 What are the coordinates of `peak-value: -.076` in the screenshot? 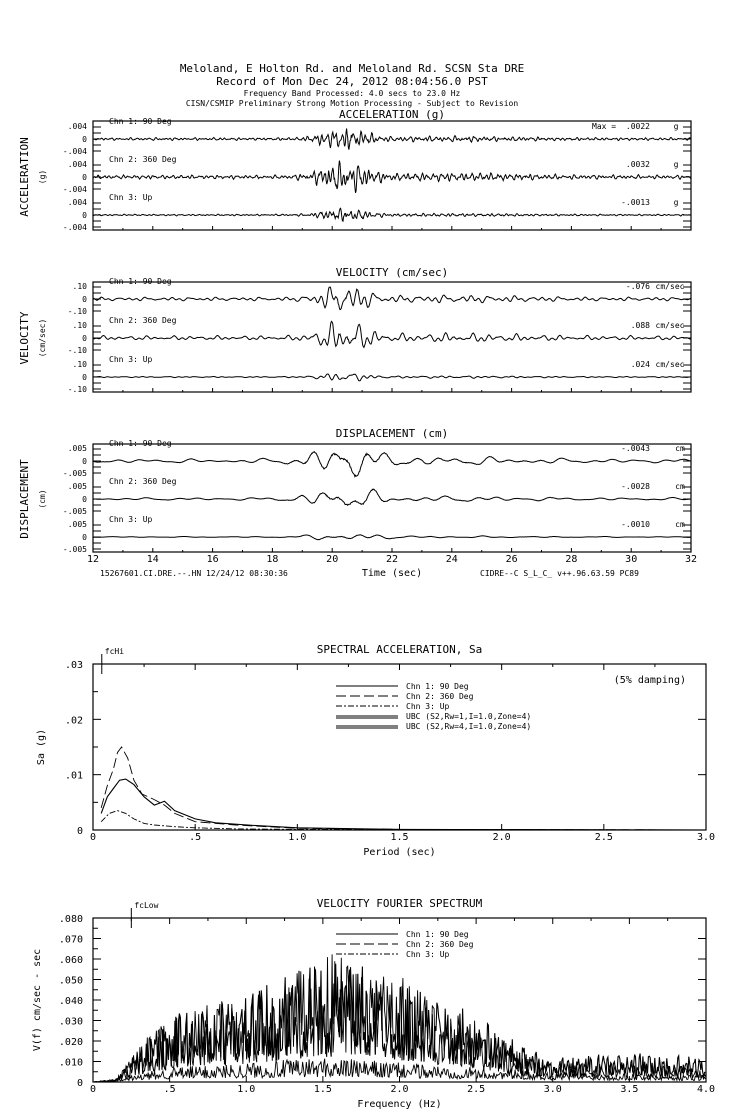 It's located at (638, 286).